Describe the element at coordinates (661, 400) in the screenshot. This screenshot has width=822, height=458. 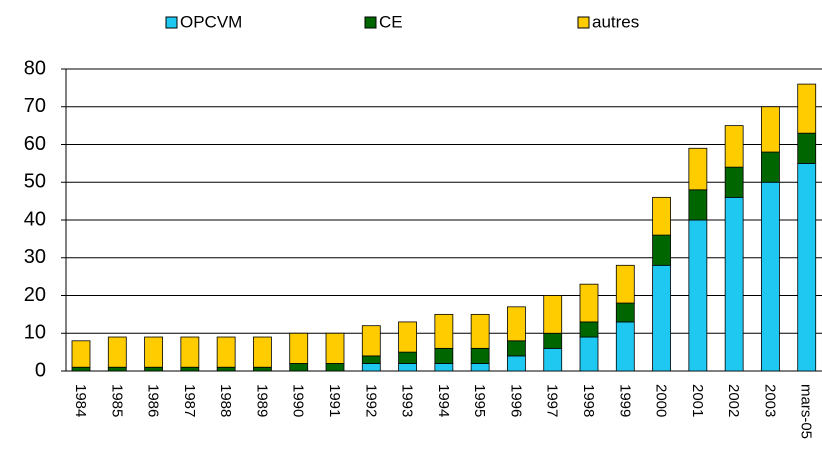
I see `x-tick-label: 2000` at that location.